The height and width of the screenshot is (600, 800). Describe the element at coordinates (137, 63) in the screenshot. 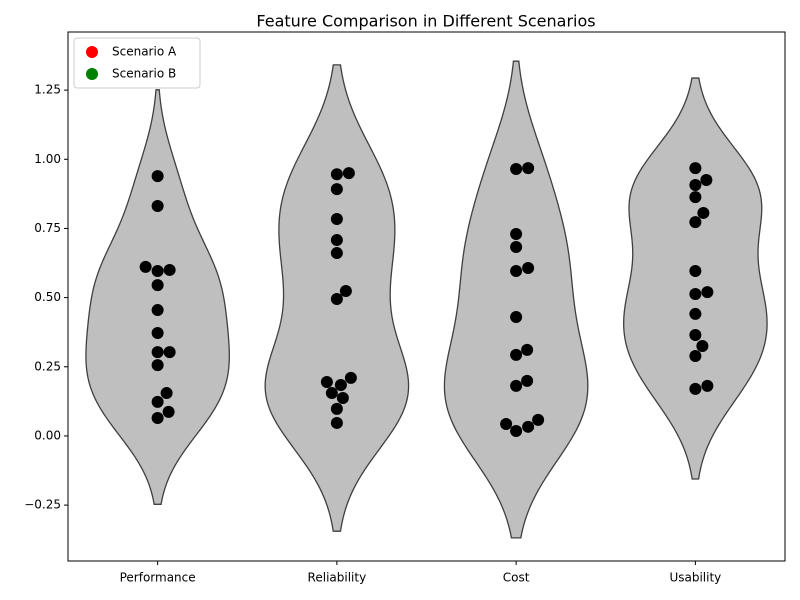

I see `legend-box` at that location.